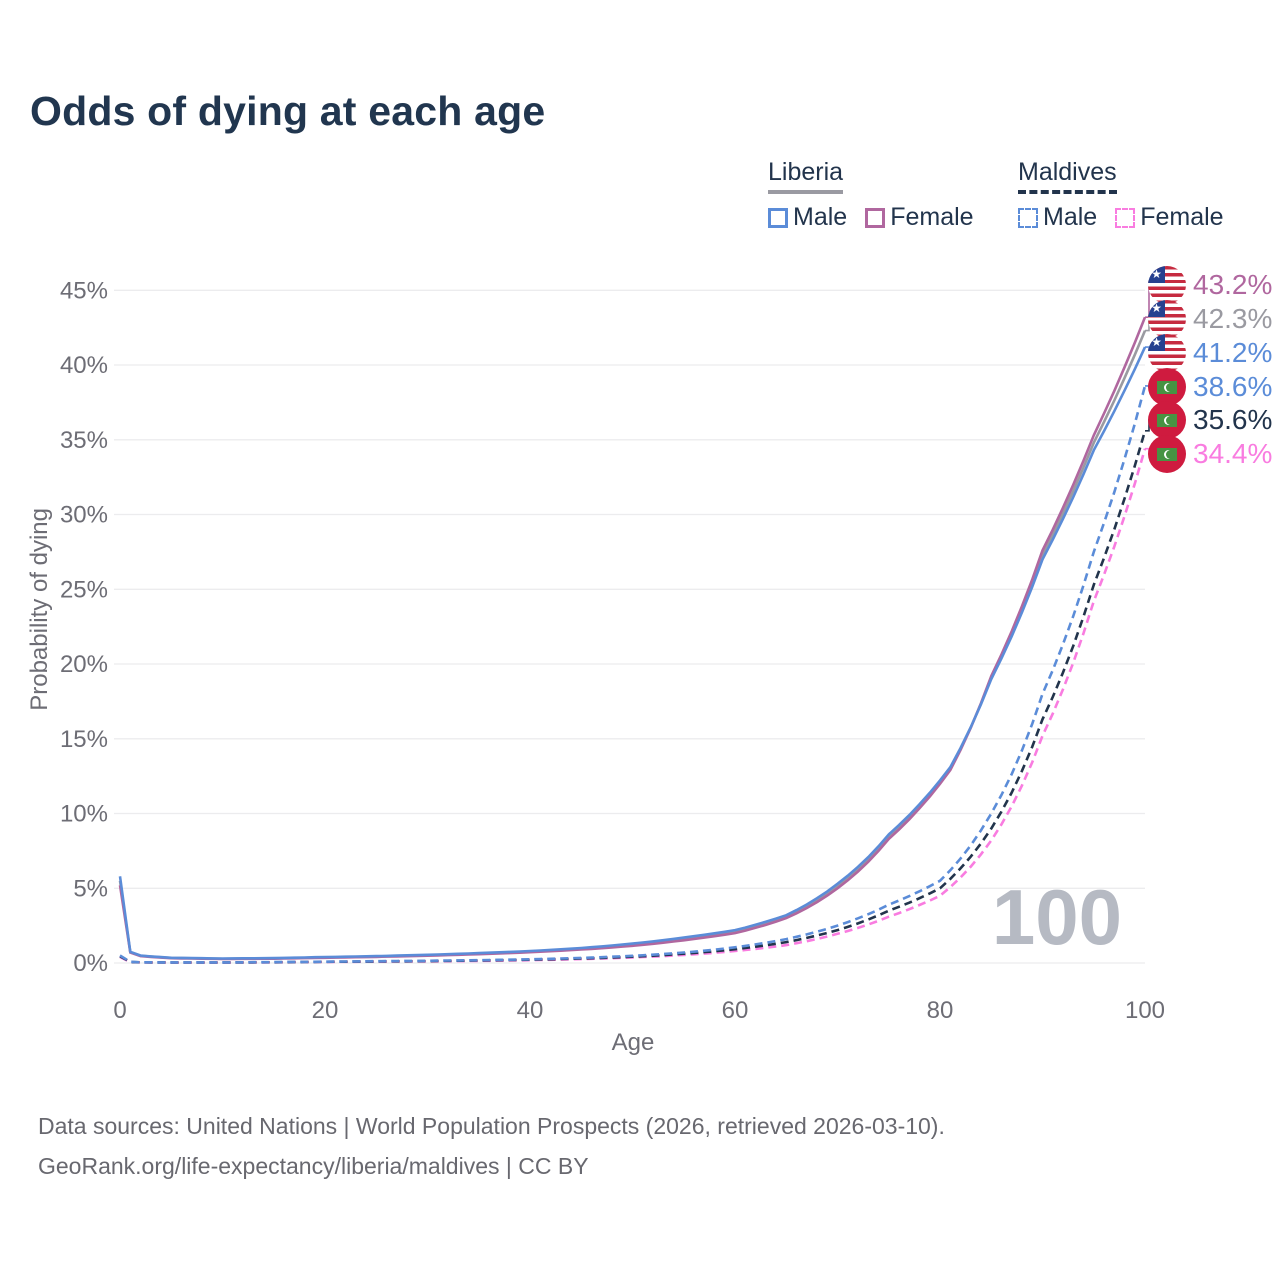 This screenshot has height=1280, width=1280. What do you see at coordinates (875, 217) in the screenshot?
I see `liberia-female-swatch-icon` at bounding box center [875, 217].